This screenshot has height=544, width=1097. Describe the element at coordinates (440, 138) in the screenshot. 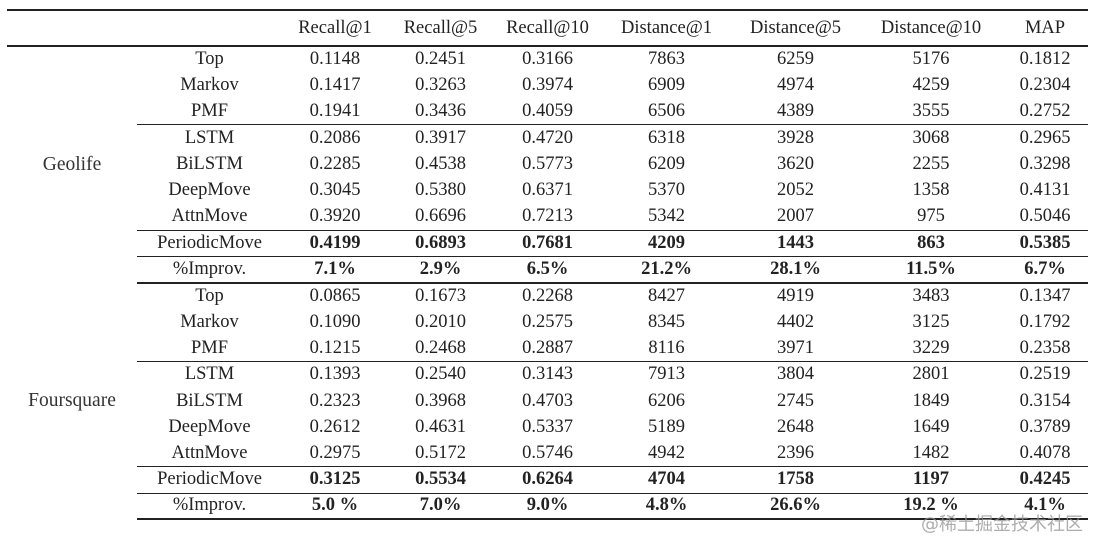

I see `metric-value: 0.3917` at that location.